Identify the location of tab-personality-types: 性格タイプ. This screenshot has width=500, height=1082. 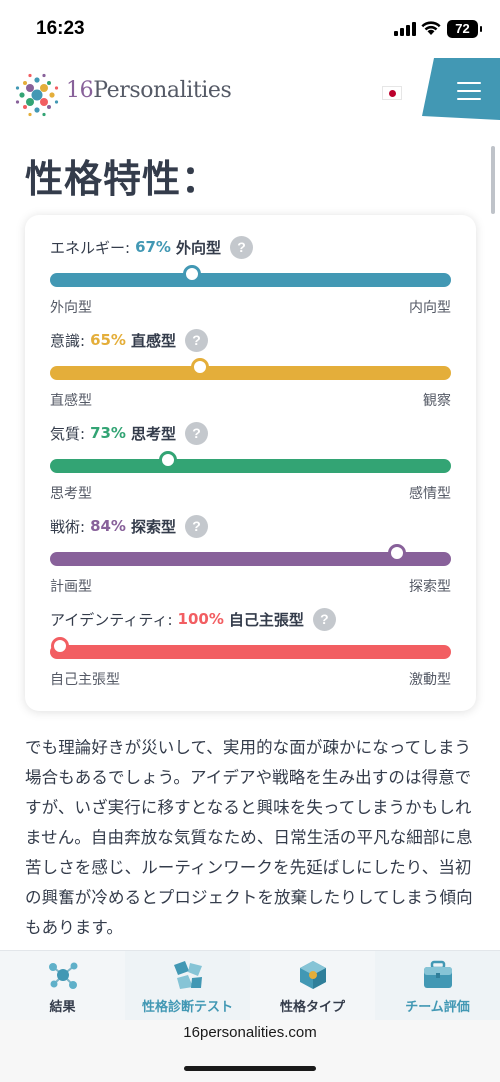
(312, 985).